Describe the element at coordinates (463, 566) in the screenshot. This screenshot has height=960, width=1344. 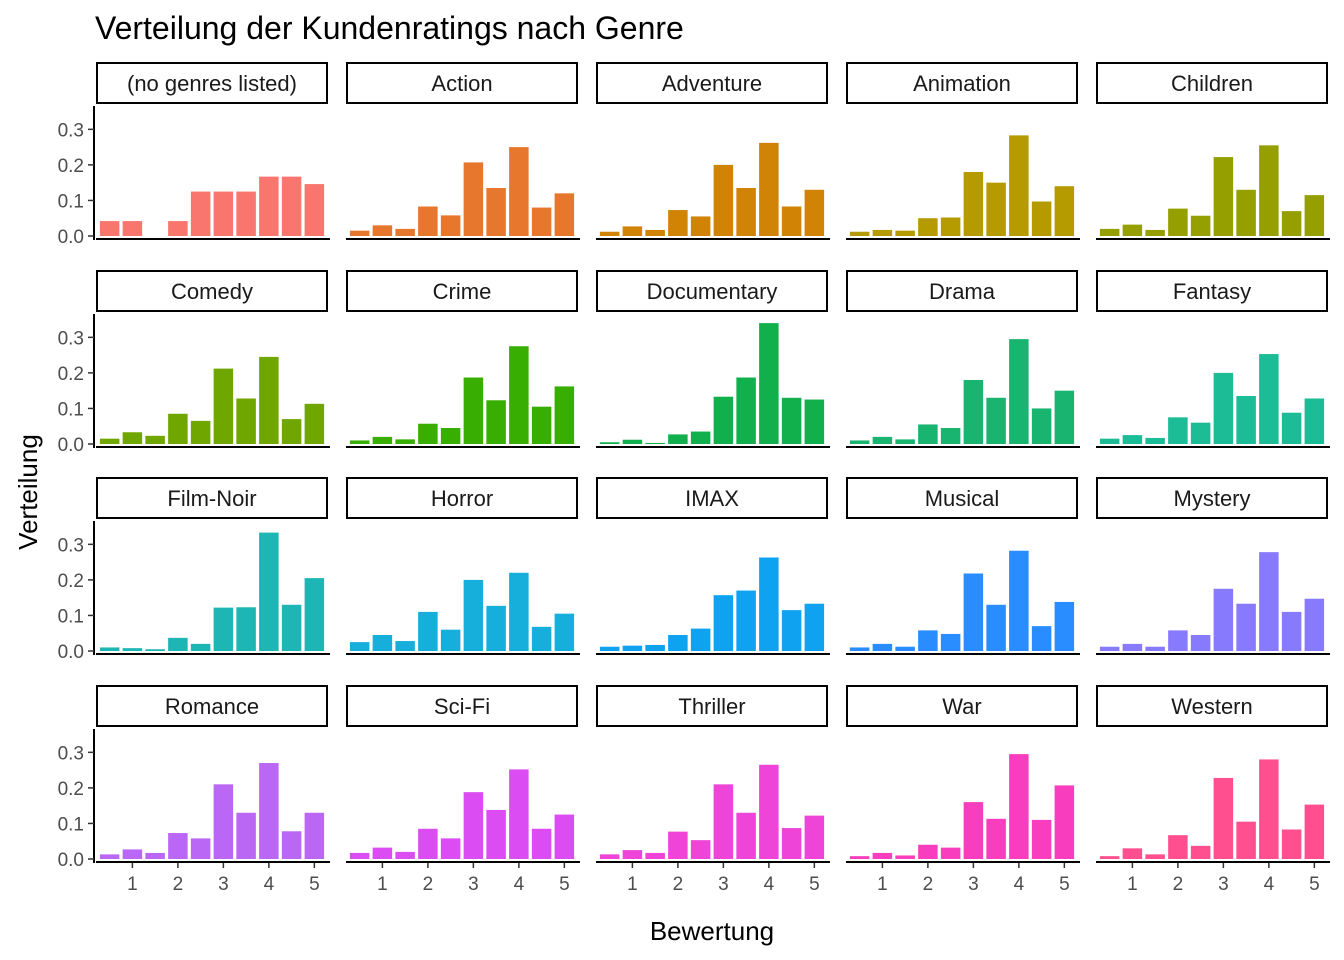
I see `facet-panel: Horror` at that location.